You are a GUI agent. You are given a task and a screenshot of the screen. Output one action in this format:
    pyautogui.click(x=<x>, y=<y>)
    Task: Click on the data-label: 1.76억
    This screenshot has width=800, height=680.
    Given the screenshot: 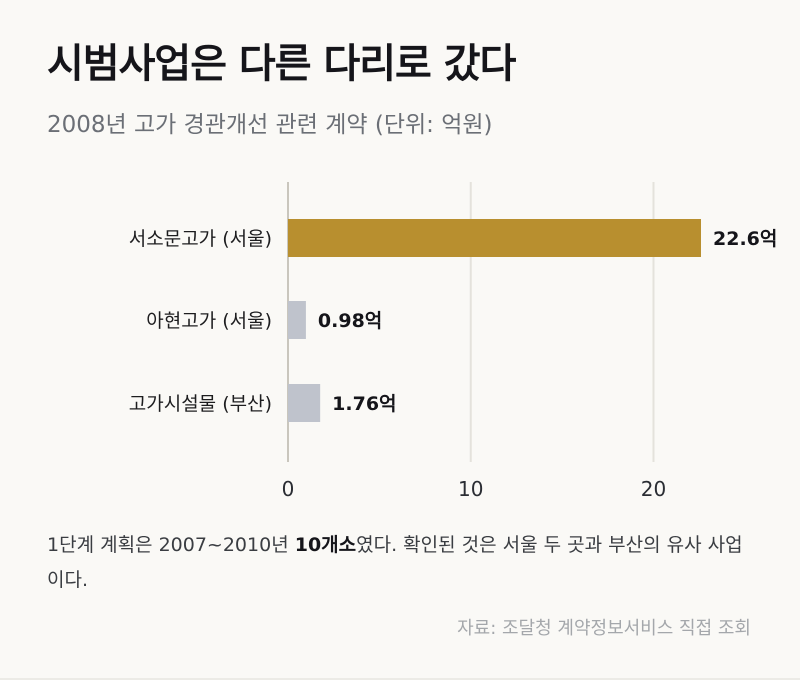 What is the action you would take?
    pyautogui.click(x=364, y=404)
    